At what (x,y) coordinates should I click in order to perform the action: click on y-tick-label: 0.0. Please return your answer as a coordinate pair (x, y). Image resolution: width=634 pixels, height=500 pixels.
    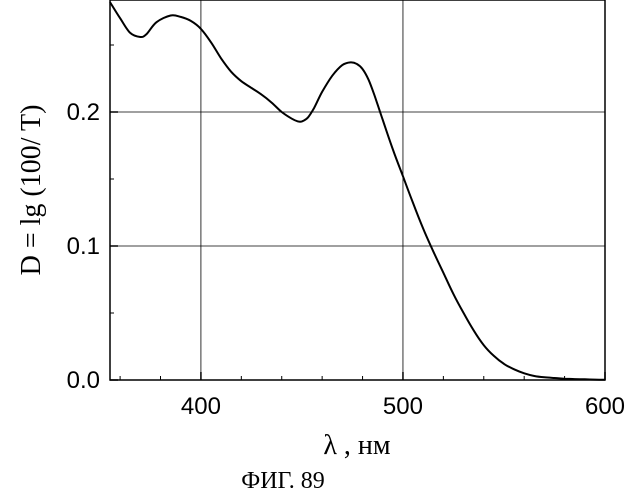
    Looking at the image, I should click on (83, 380).